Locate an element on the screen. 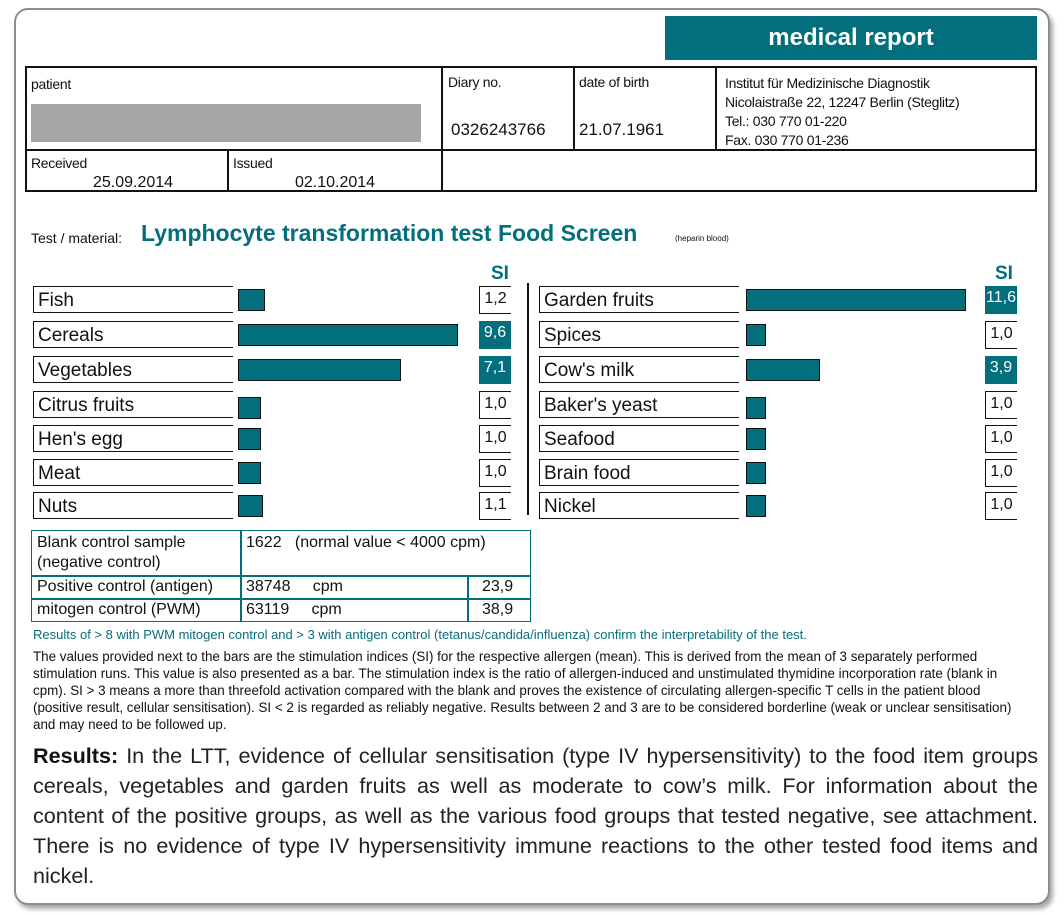 The height and width of the screenshot is (914, 1064). allergen-label: Hen's egg is located at coordinates (133, 438).